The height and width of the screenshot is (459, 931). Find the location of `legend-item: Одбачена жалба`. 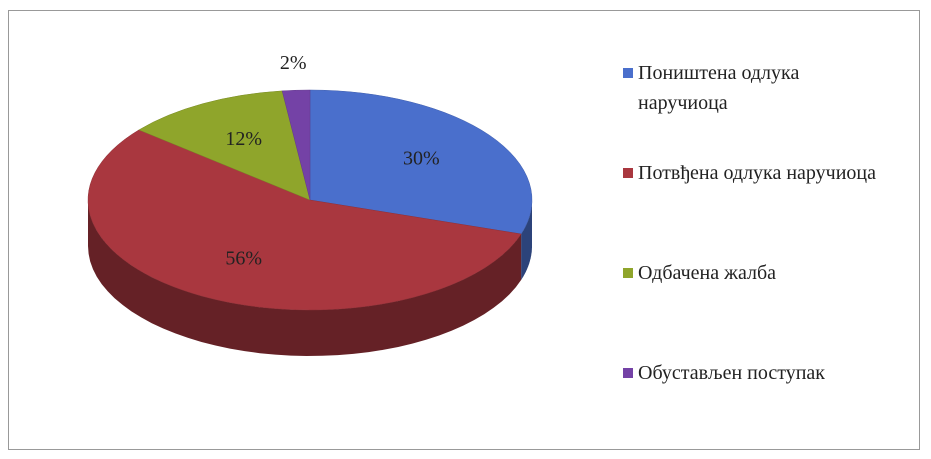

legend-item: Одбачена жалба is located at coordinates (755, 273).